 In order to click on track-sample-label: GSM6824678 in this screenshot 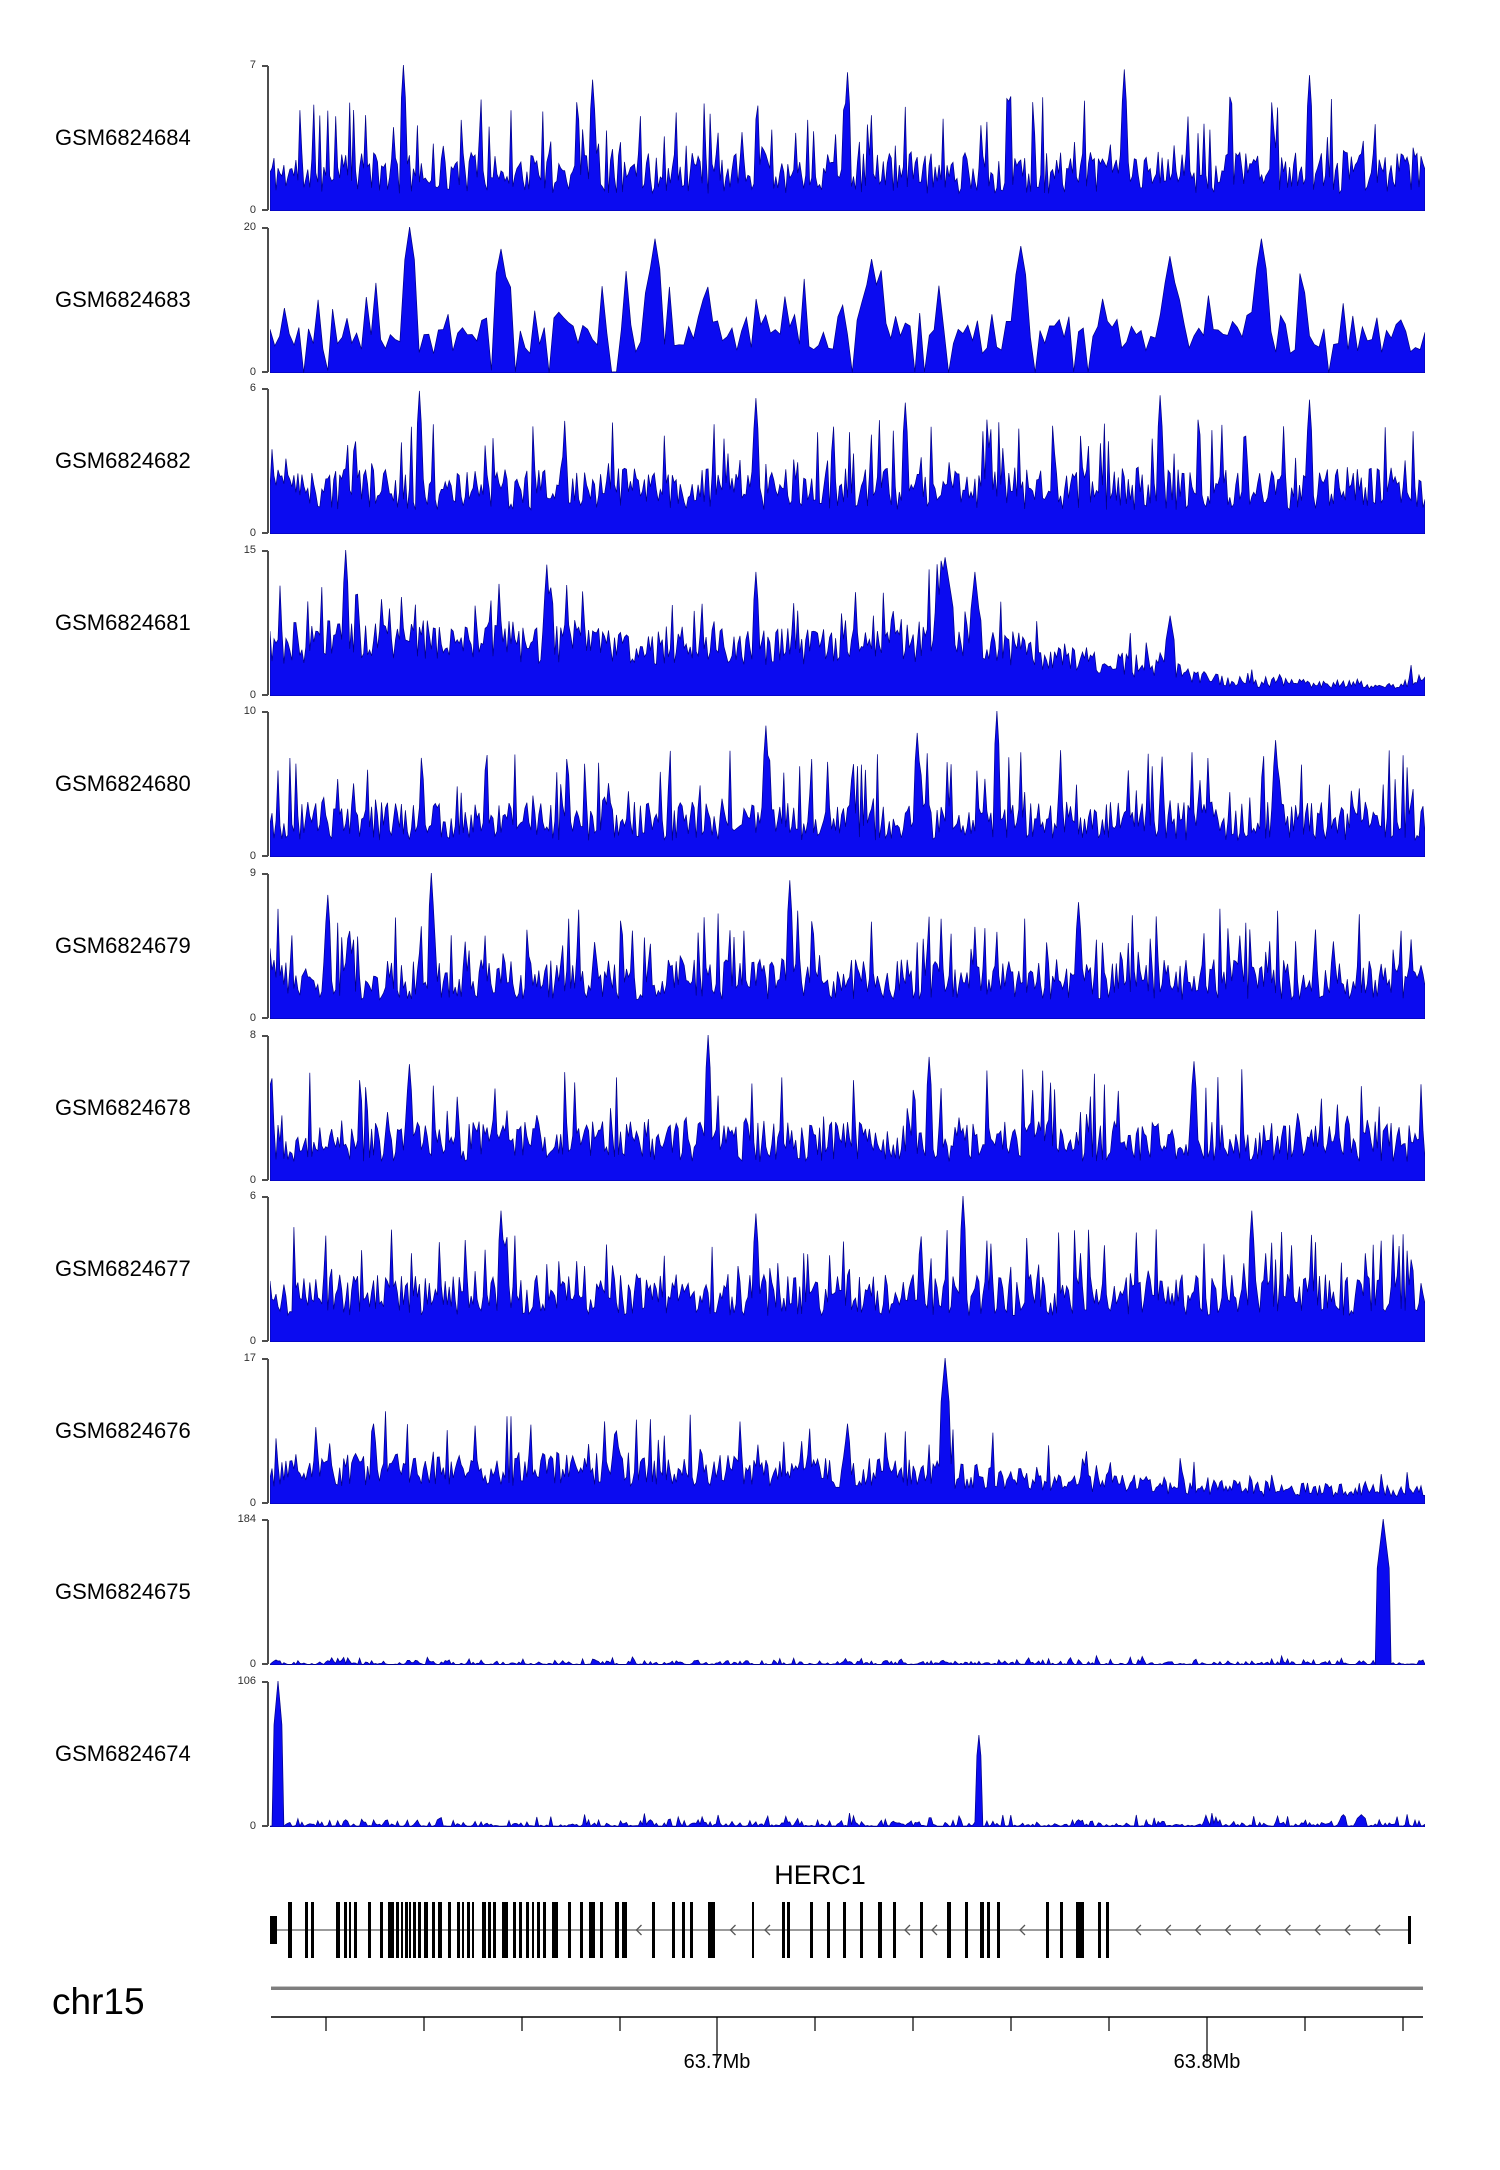, I will do `click(123, 1107)`.